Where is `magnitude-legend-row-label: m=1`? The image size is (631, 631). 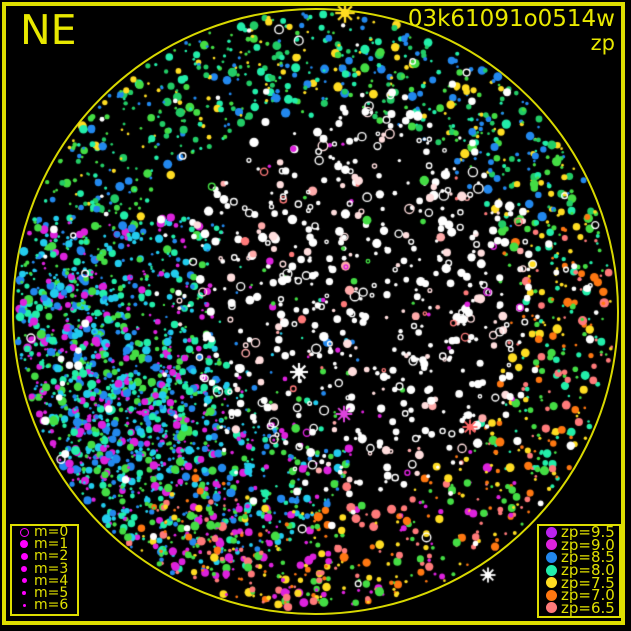
magnitude-legend-row-label: m=1 is located at coordinates (51, 544).